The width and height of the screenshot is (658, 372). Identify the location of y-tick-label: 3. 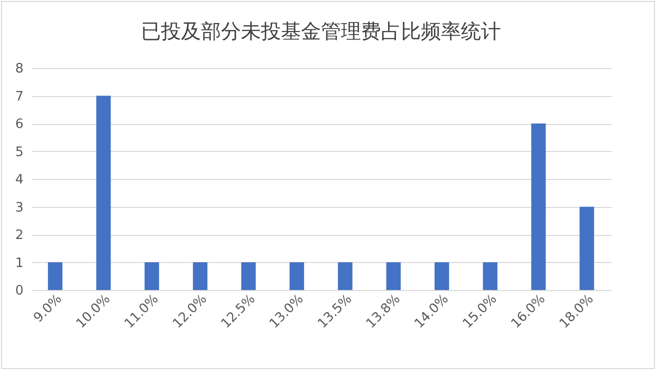
(19, 208).